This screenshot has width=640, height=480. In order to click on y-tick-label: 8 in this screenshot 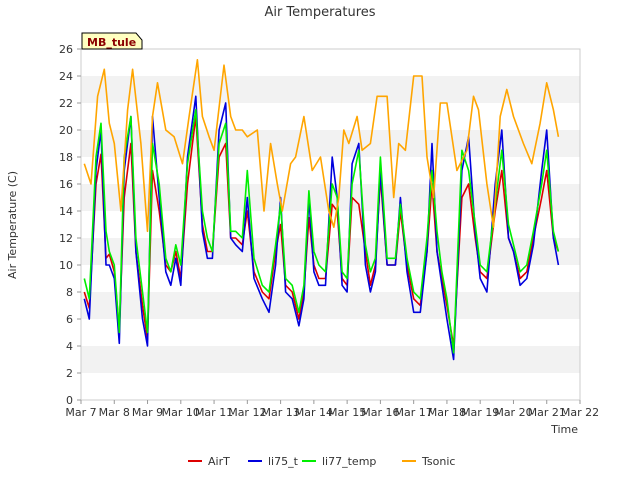, I will do `click(69, 292)`.